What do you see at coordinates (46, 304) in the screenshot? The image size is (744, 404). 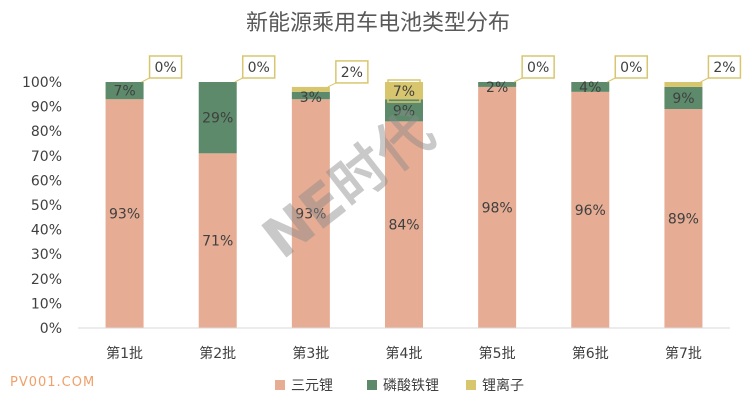 I see `y-tick-label: 10%` at bounding box center [46, 304].